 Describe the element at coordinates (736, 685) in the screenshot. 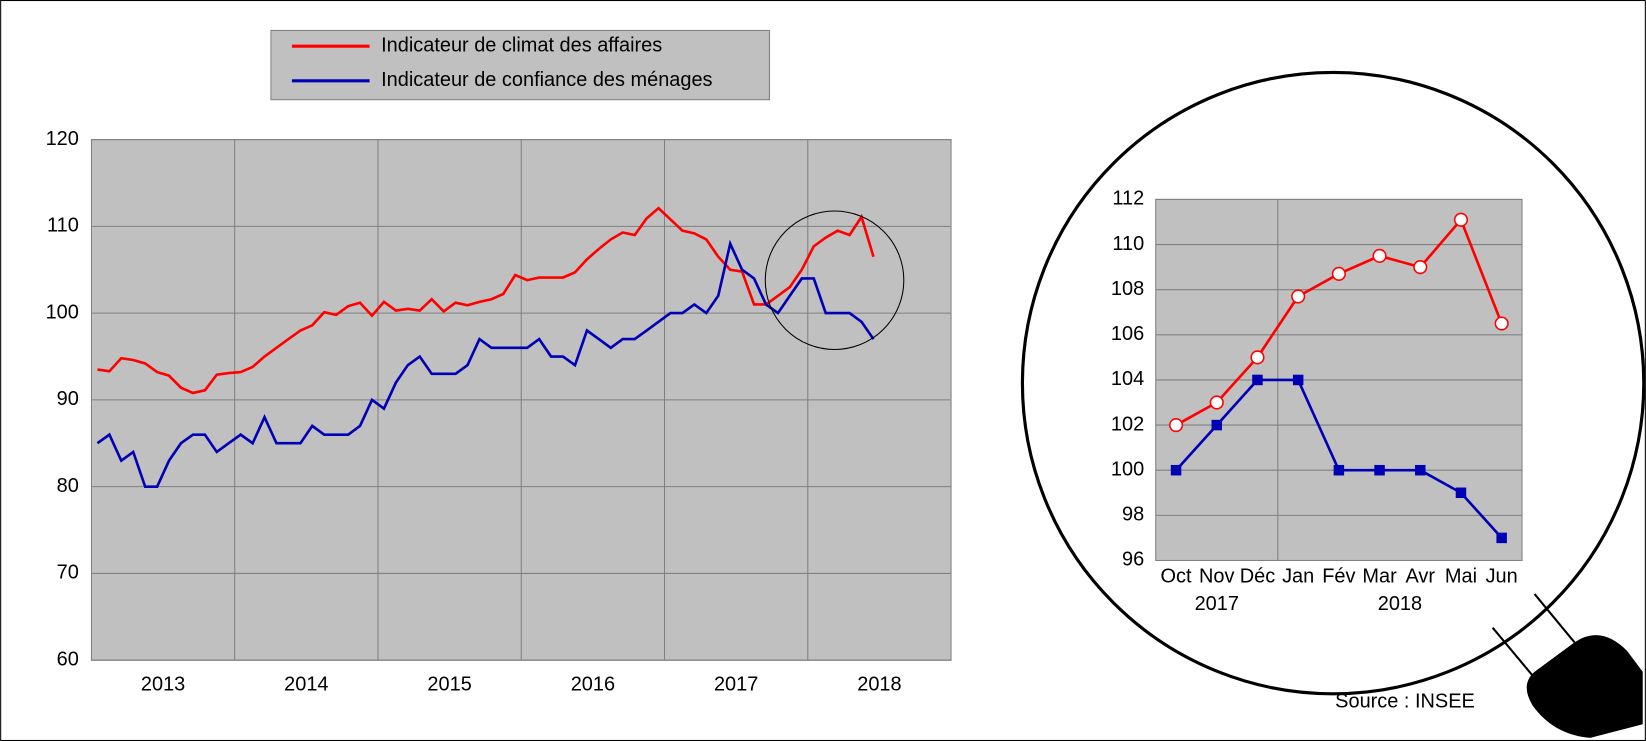

I see `x-tick-label: 2017` at that location.